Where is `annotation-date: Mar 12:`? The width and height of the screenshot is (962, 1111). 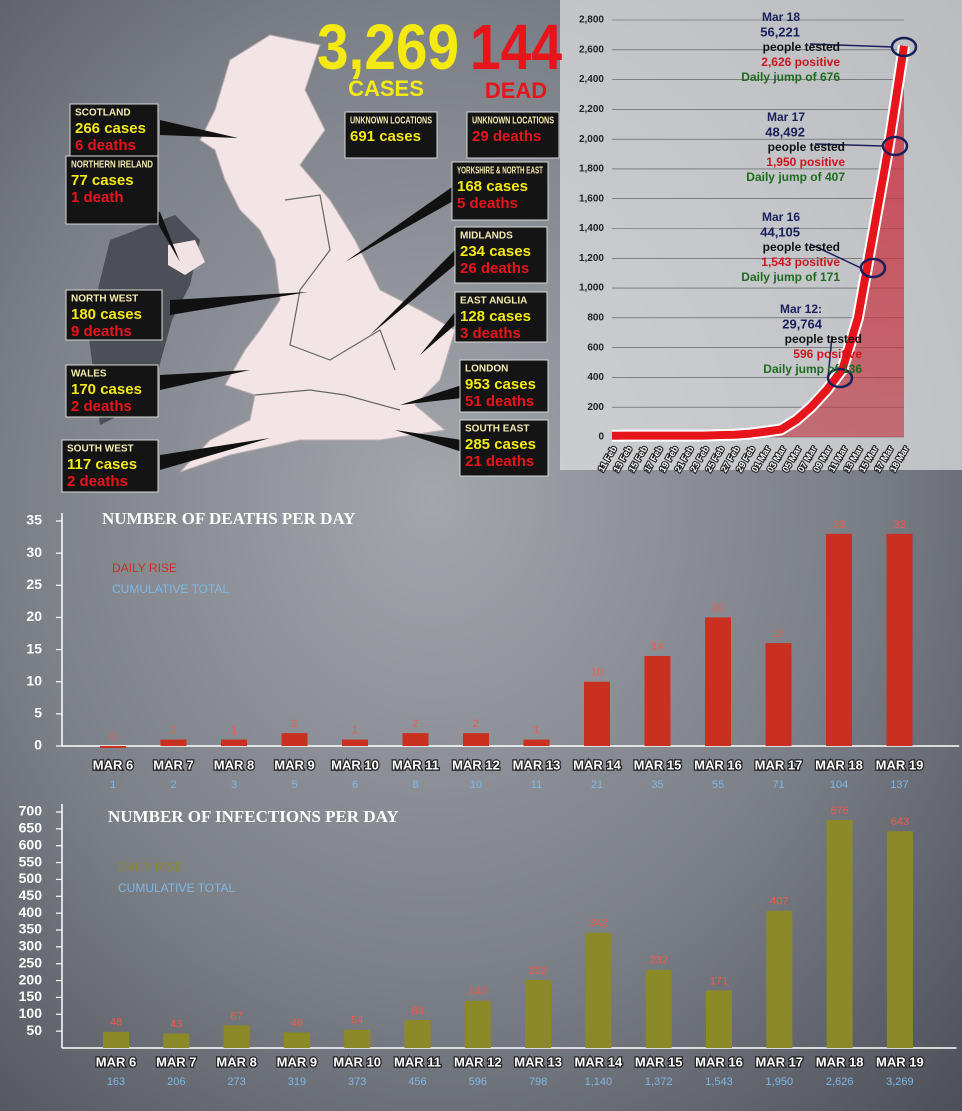 annotation-date: Mar 12: is located at coordinates (801, 309).